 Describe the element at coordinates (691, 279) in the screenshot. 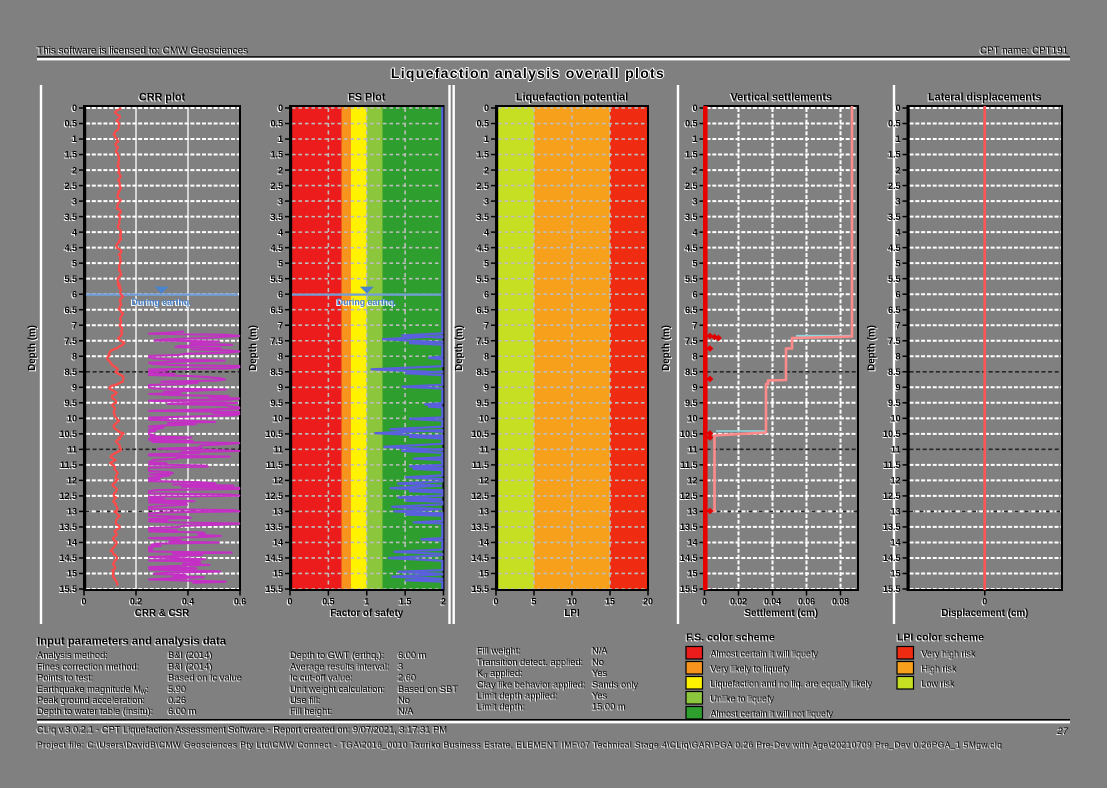

I see `svg-text: 5.5` at that location.